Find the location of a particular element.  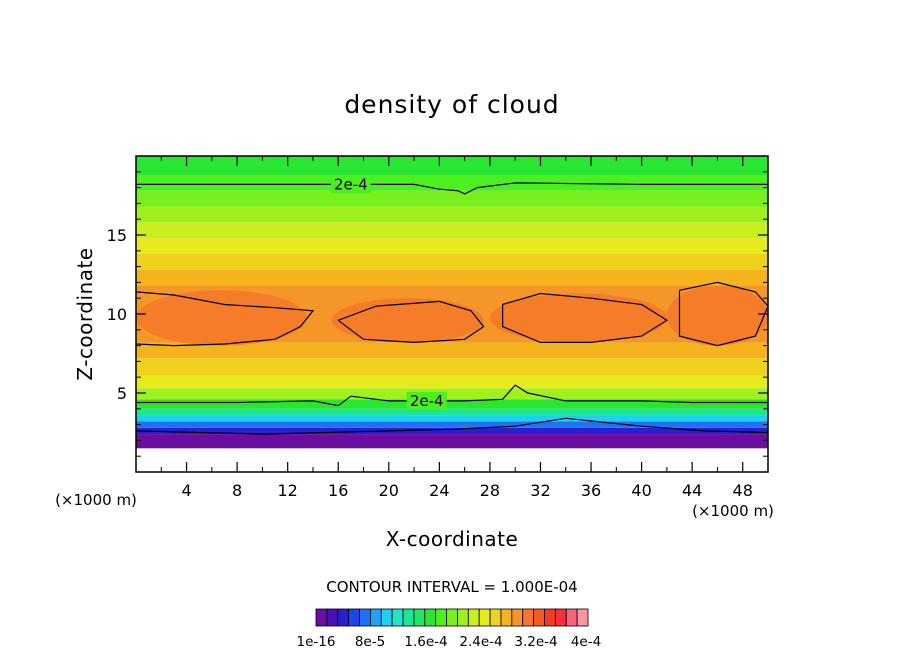

contour-line-base-edge is located at coordinates (452, 426).